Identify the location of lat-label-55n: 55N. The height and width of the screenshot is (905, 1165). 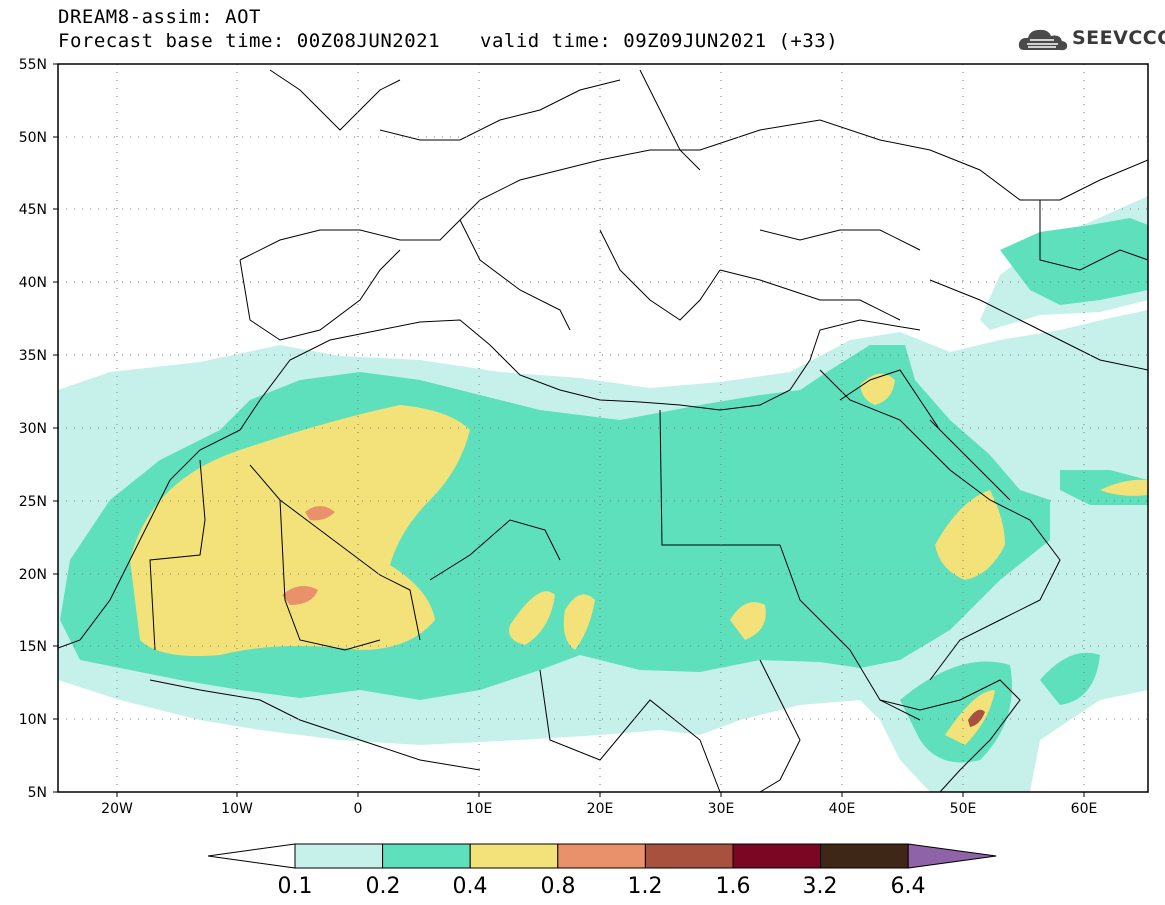
(33, 65).